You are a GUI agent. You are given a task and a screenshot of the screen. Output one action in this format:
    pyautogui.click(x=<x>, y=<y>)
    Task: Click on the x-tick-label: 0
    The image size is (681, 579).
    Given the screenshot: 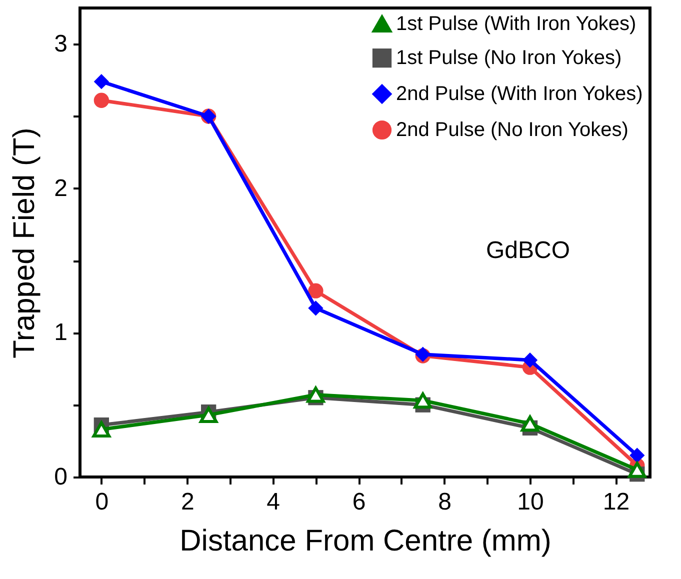 What is the action you would take?
    pyautogui.click(x=102, y=502)
    